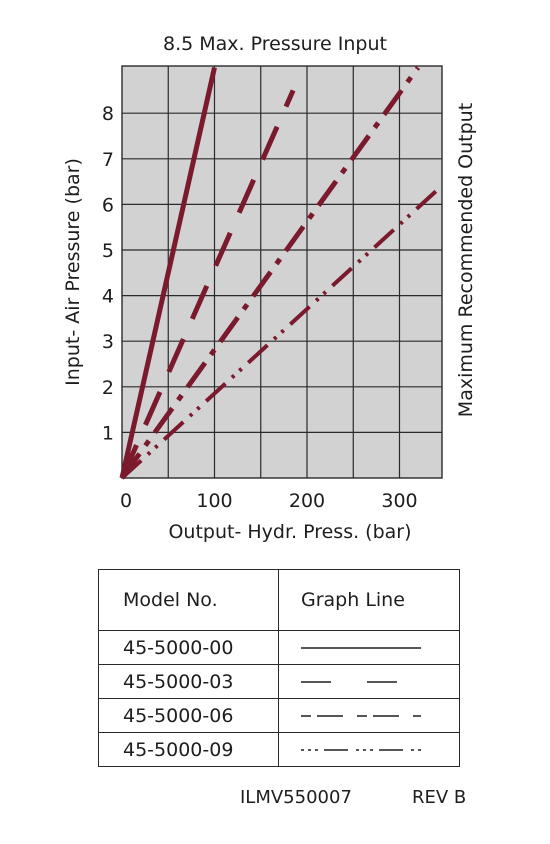 This screenshot has height=844, width=550. I want to click on table-row: 45-5000-09, so click(279, 749).